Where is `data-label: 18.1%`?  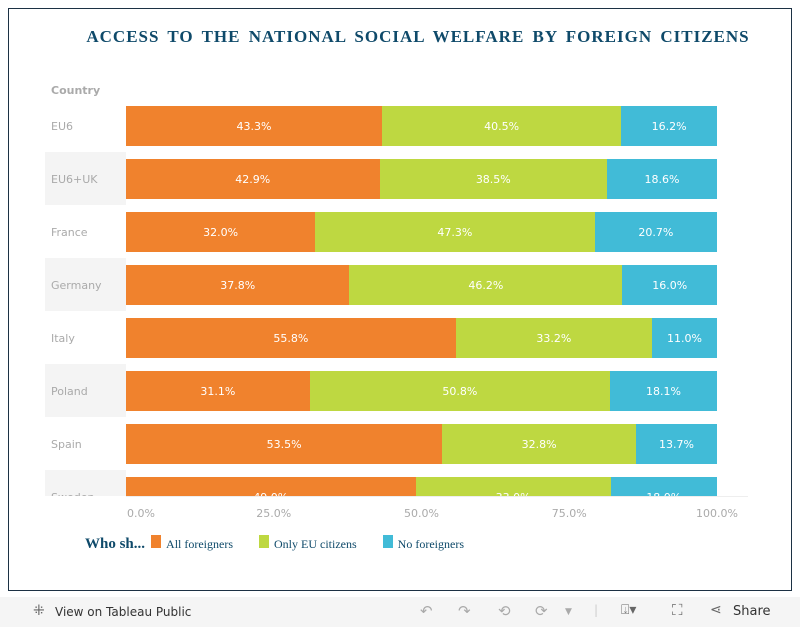
data-label: 18.1% is located at coordinates (663, 391).